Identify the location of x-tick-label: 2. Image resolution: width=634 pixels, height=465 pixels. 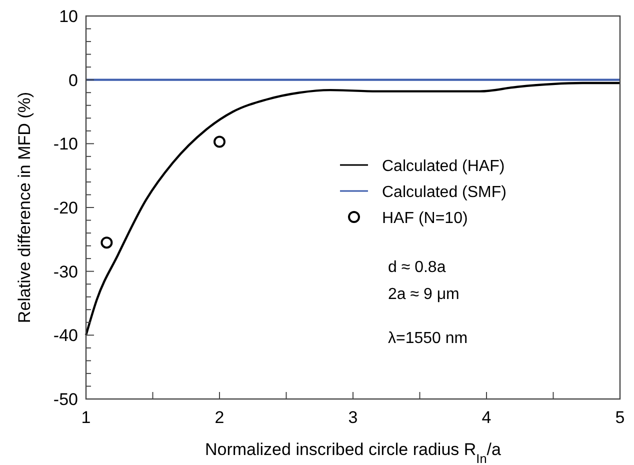
(219, 417).